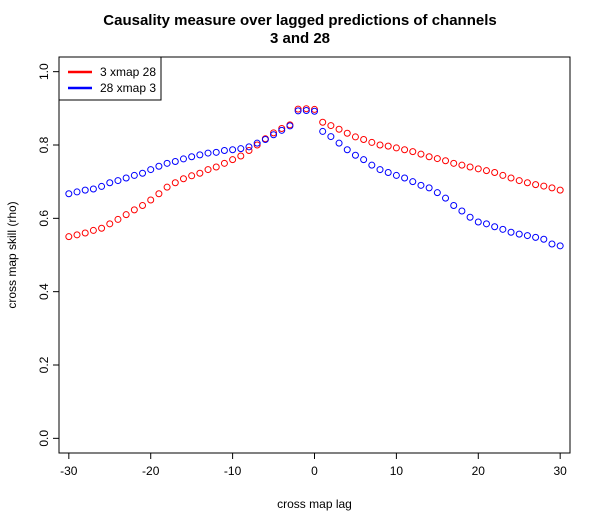  Describe the element at coordinates (44, 438) in the screenshot. I see `y-tick-label: 0.0` at that location.